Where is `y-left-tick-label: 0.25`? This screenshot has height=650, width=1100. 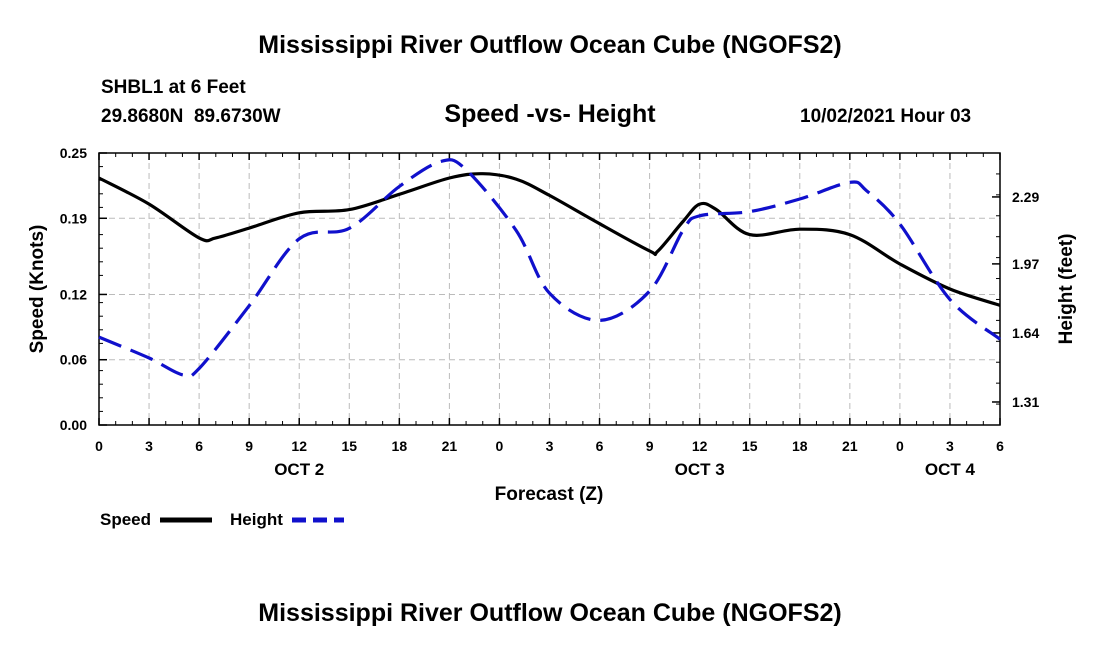 y-left-tick-label: 0.25 is located at coordinates (73, 153).